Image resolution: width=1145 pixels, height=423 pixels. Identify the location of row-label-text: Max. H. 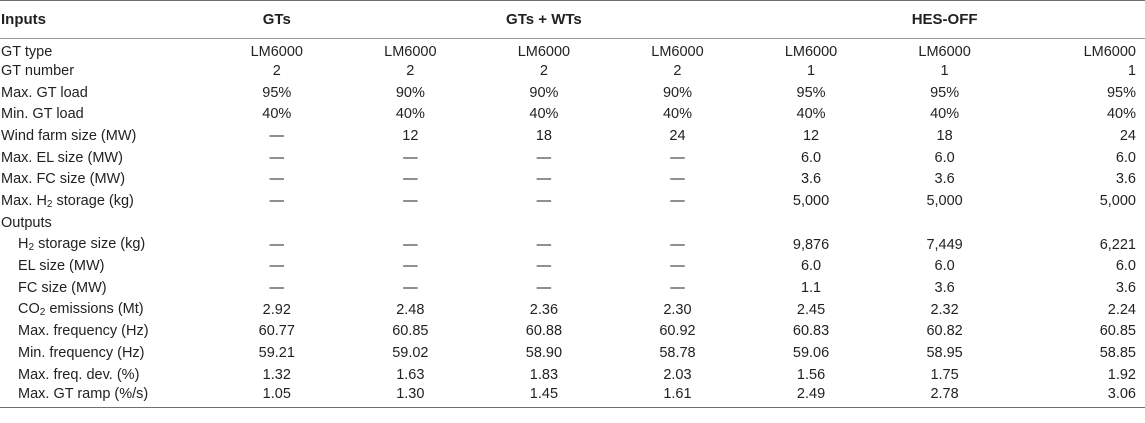
(24, 200).